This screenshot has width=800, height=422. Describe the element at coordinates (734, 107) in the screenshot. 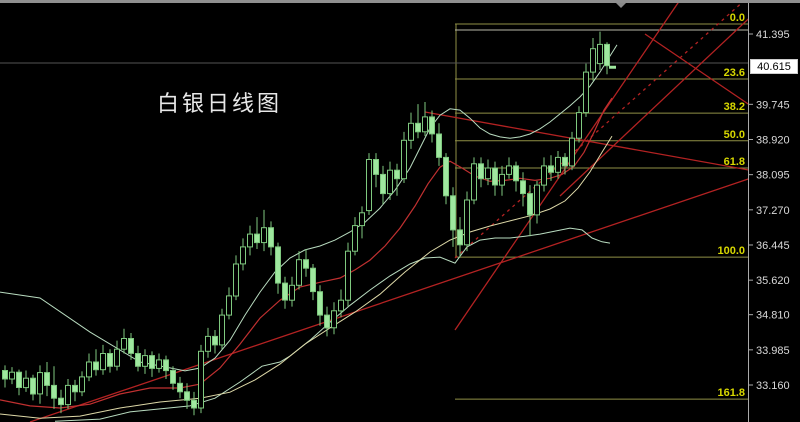

I see `fib-label-38.2: 38.2` at that location.